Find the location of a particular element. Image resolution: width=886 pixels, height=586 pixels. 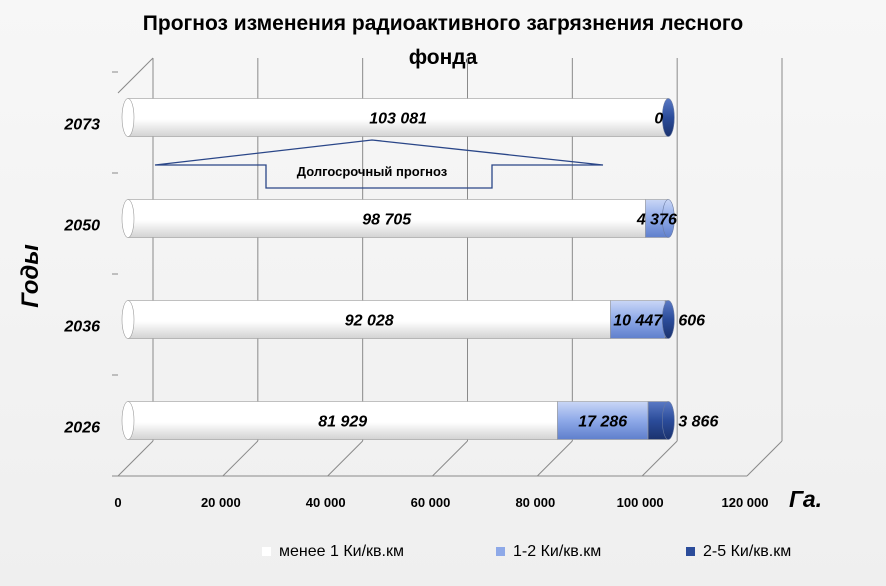

x-tick-label: 0 is located at coordinates (117, 502).